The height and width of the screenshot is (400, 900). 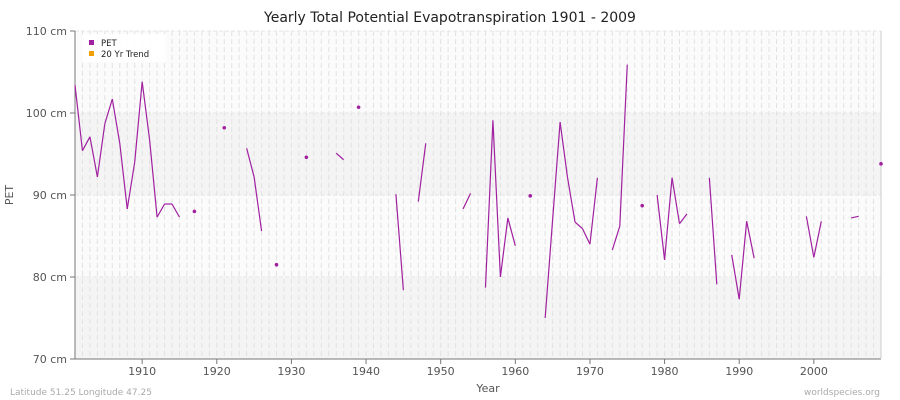 I want to click on y-tick-label: 70 cm, so click(x=50, y=359).